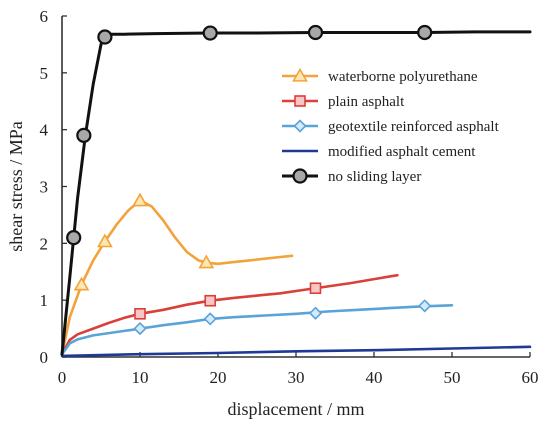 Image resolution: width=550 pixels, height=428 pixels. What do you see at coordinates (218, 377) in the screenshot?
I see `x-tick-label: 20` at bounding box center [218, 377].